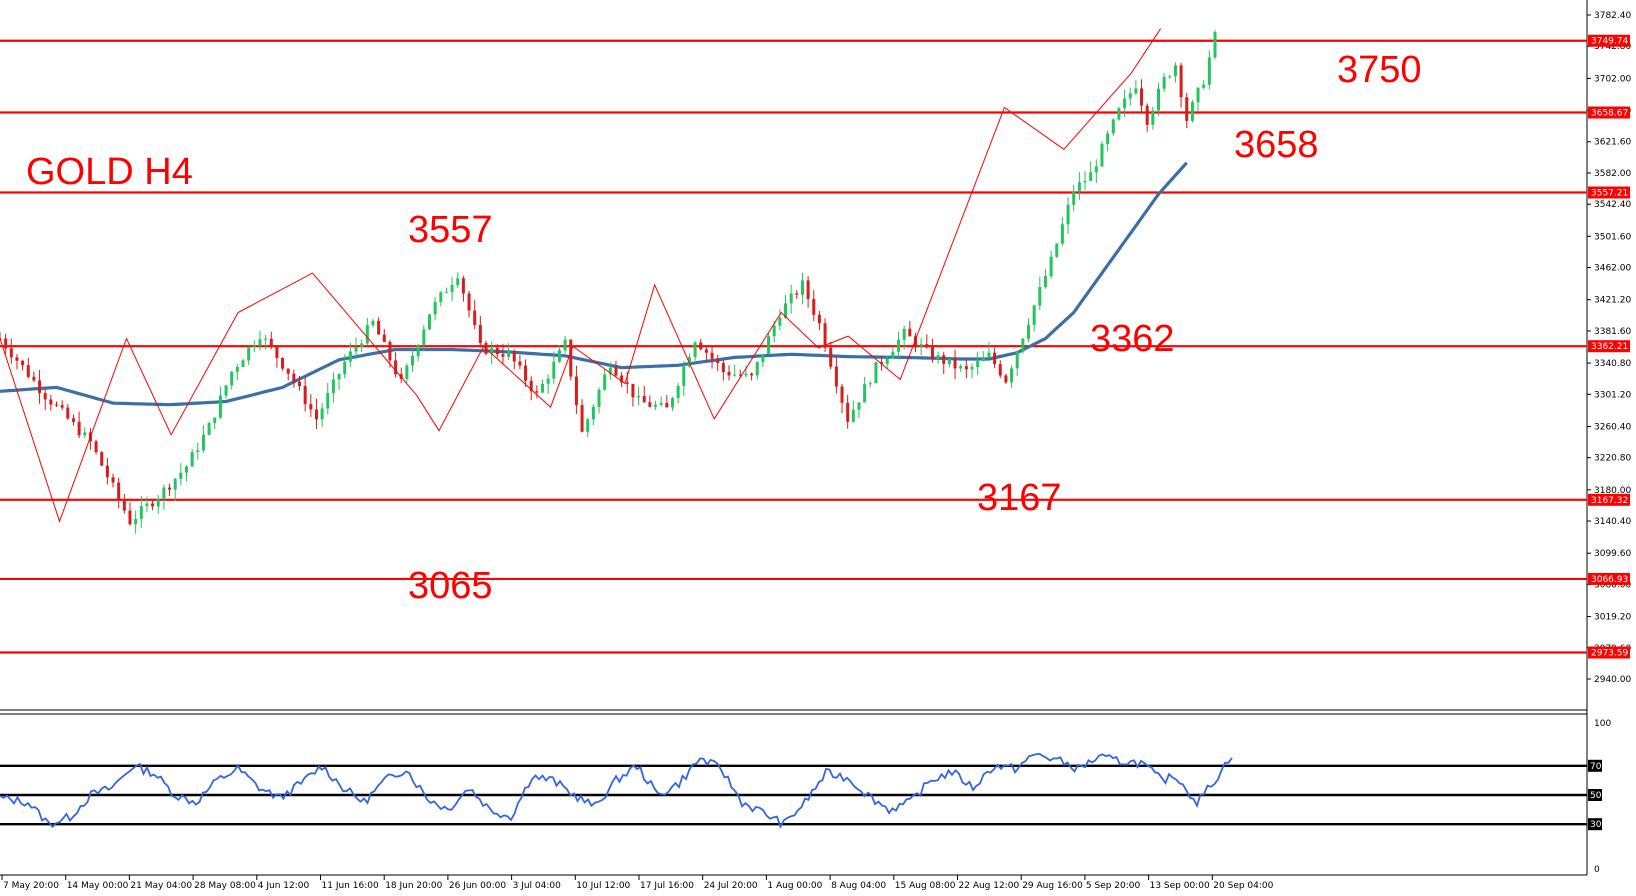 This screenshot has height=896, width=1636. What do you see at coordinates (1612, 269) in the screenshot?
I see `y-tick-label: 3462.00` at bounding box center [1612, 269].